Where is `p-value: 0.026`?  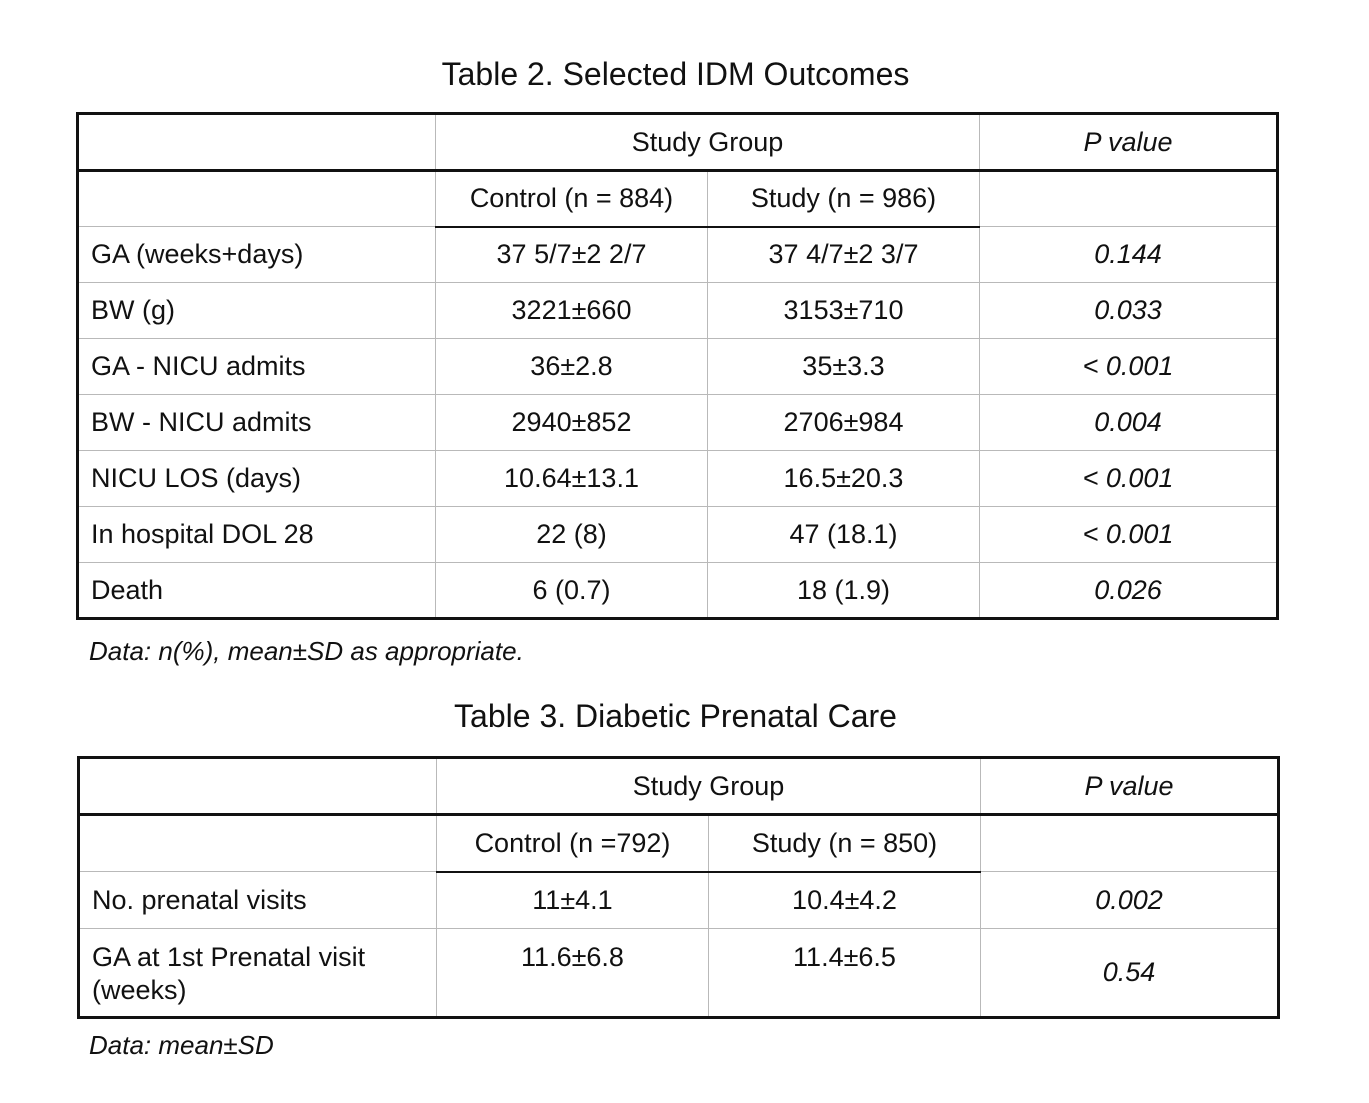
p-value: 0.026 is located at coordinates (1128, 590).